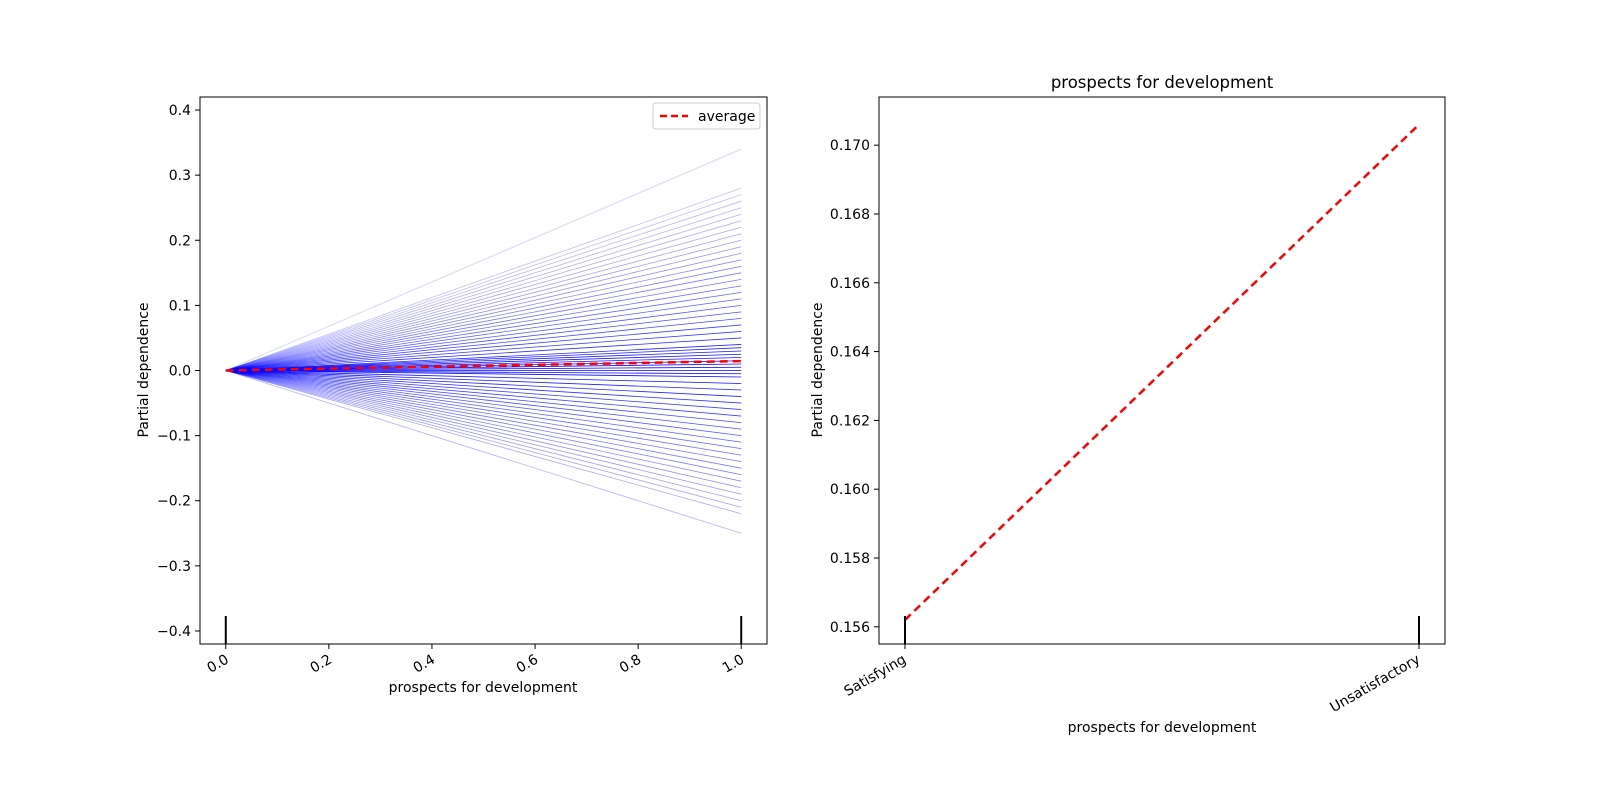 The height and width of the screenshot is (800, 1600). I want to click on y-tick-label: −0.2, so click(174, 502).